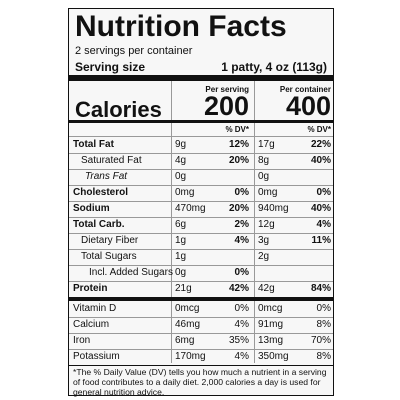  What do you see at coordinates (264, 160) in the screenshot?
I see `container-amount: 8g` at bounding box center [264, 160].